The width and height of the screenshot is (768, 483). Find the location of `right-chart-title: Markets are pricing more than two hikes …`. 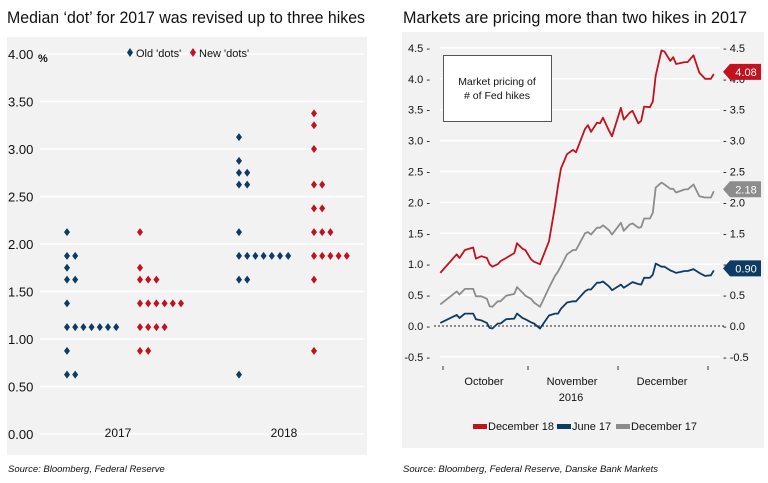

right-chart-title: Markets are pricing more than two hikes … is located at coordinates (575, 17).